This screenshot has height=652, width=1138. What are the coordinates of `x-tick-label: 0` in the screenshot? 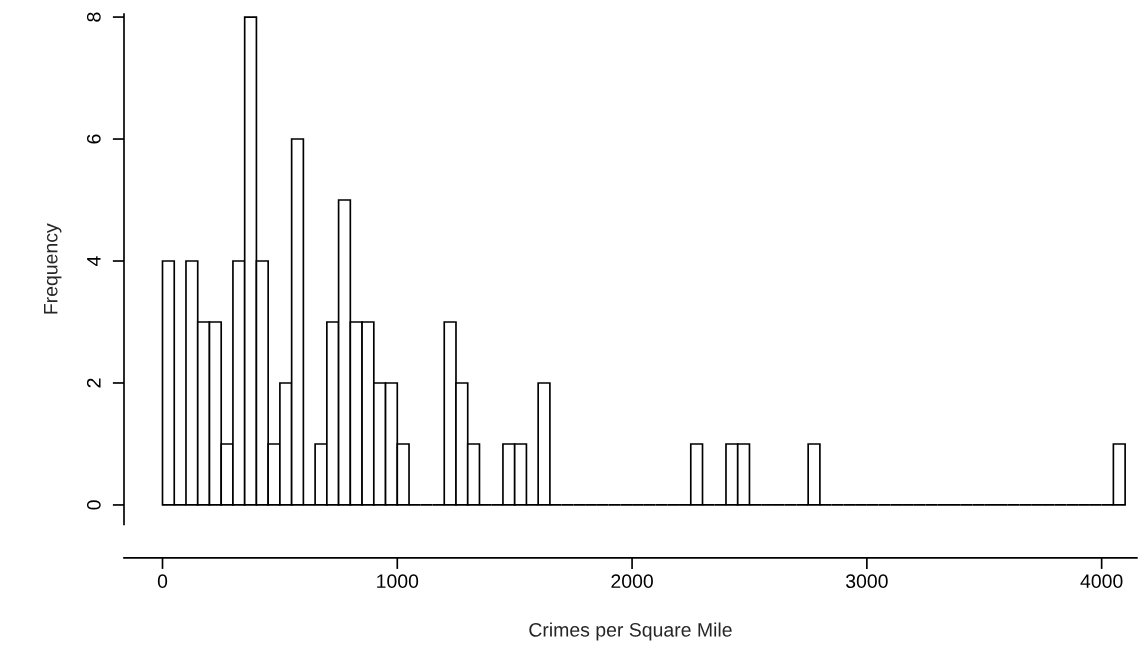 It's located at (162, 581).